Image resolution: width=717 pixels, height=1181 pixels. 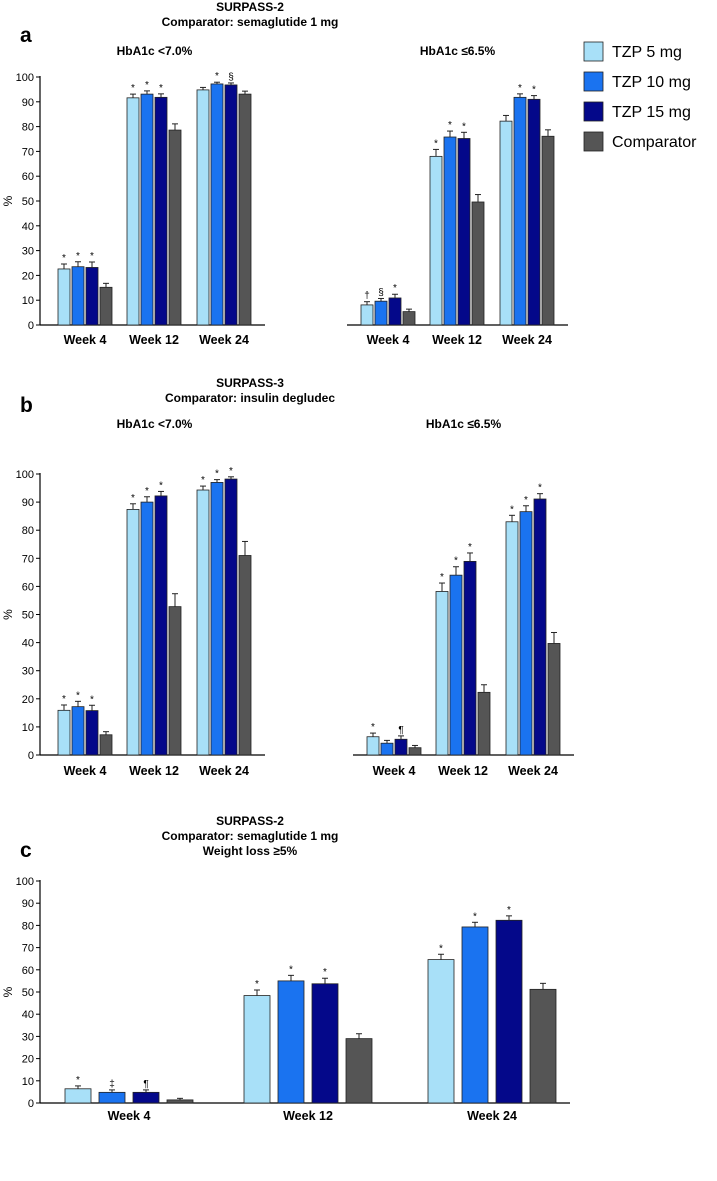 What do you see at coordinates (651, 112) in the screenshot?
I see `legend-label: TZP 15 mg` at bounding box center [651, 112].